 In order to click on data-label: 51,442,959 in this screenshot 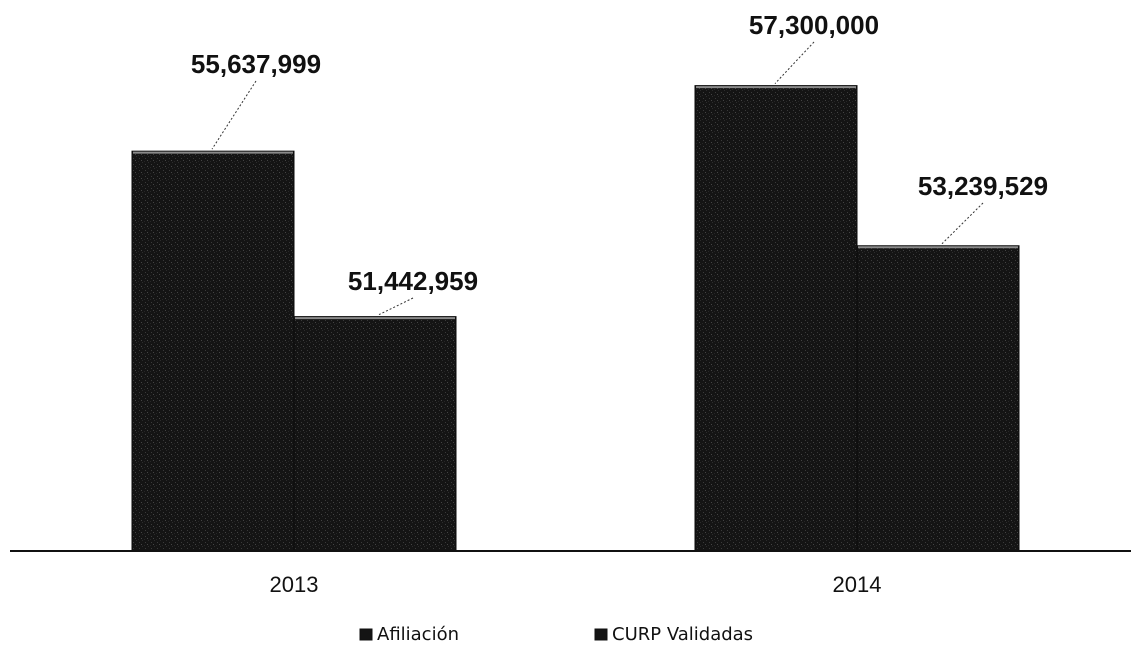, I will do `click(413, 281)`.